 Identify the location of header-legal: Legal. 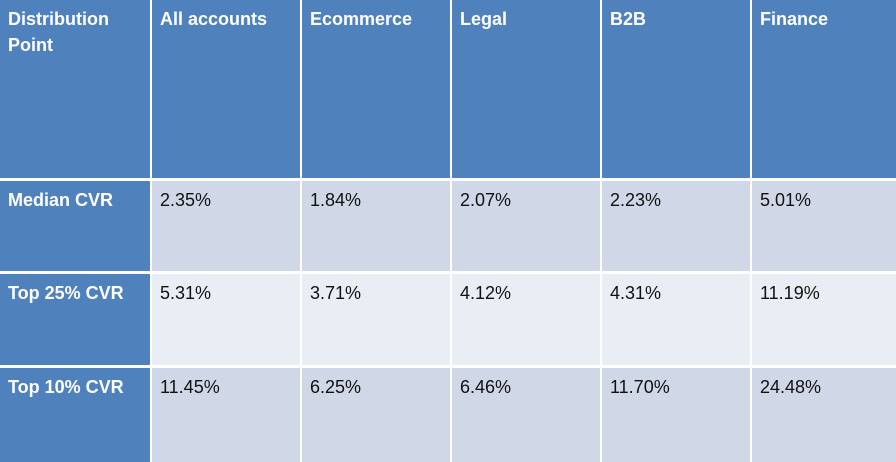
(526, 89).